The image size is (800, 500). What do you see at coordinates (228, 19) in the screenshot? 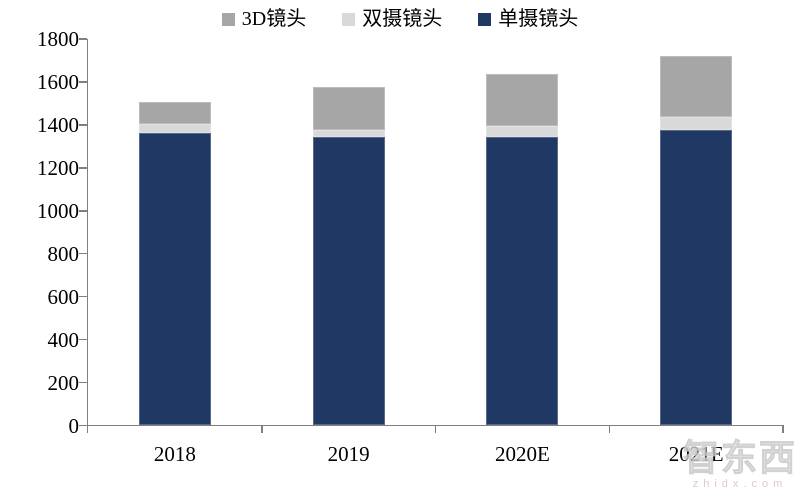
I see `legend-swatch-3d-lens` at bounding box center [228, 19].